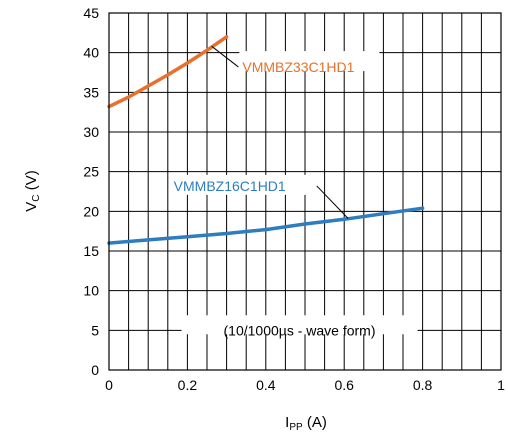 This screenshot has height=436, width=508. What do you see at coordinates (344, 385) in the screenshot?
I see `x-tick-label: 0.6` at bounding box center [344, 385].